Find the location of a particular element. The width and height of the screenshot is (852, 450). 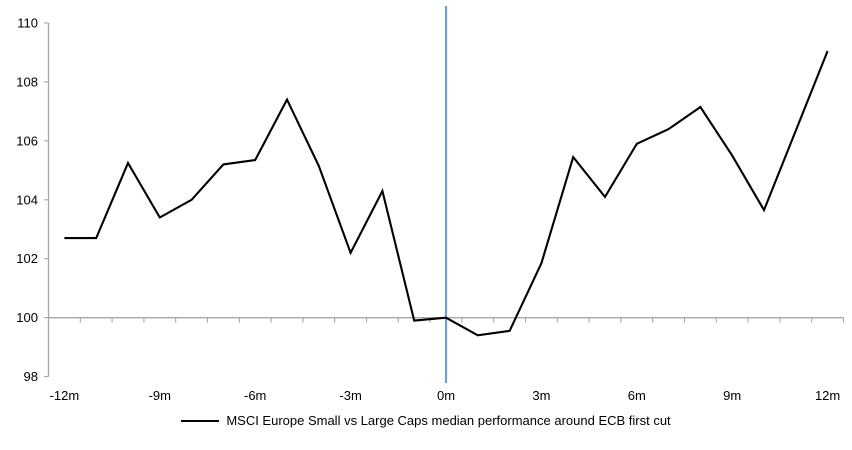

legend-line-swatch is located at coordinates (200, 420).